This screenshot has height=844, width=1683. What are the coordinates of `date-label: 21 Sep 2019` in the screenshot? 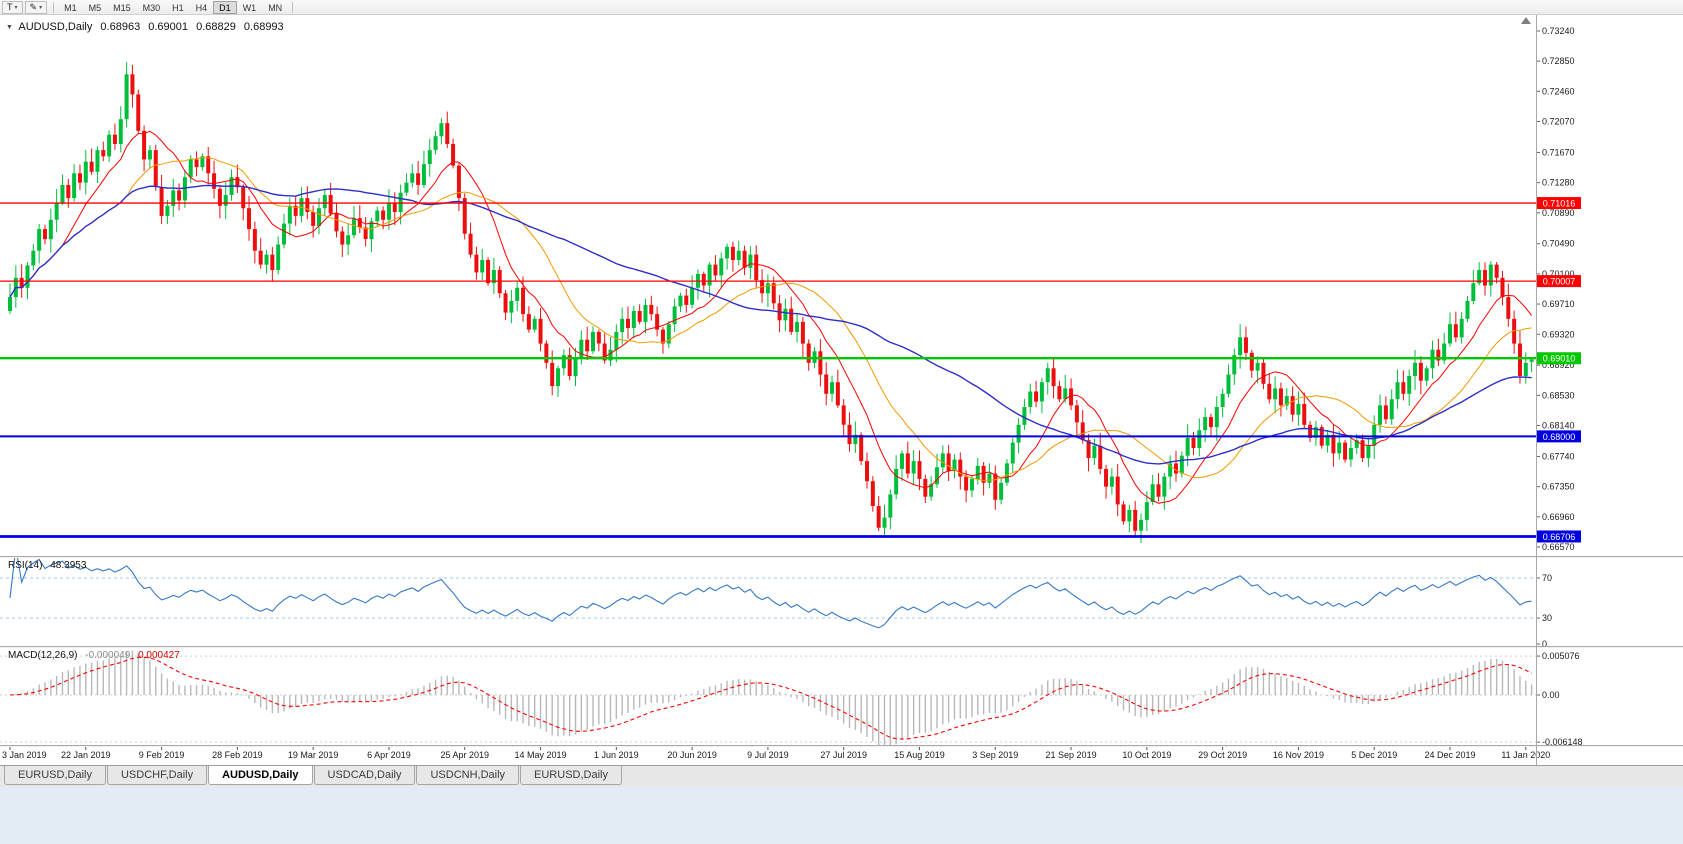 It's located at (1071, 755).